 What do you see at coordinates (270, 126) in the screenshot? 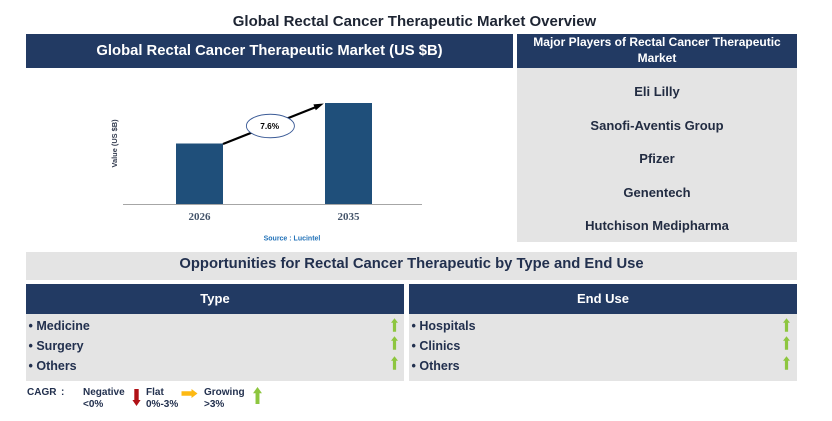
I see `svg-text: 7.6%` at bounding box center [270, 126].